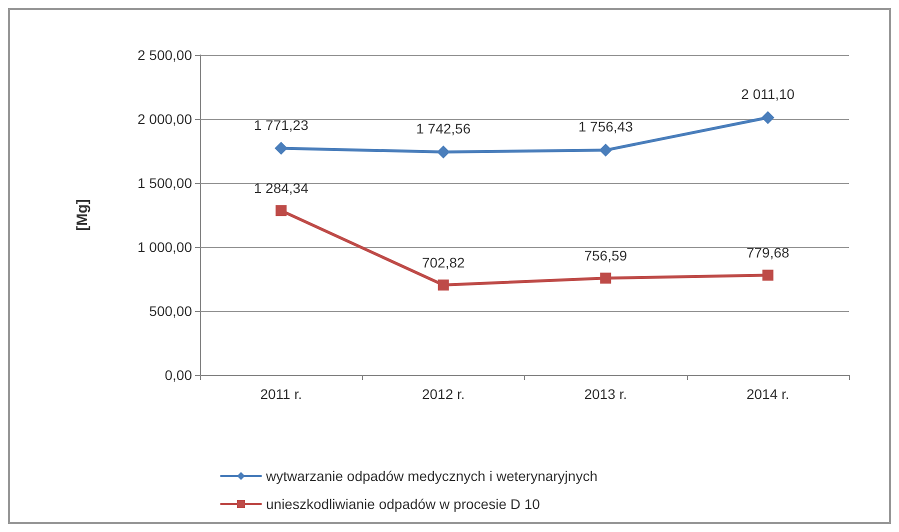  Describe the element at coordinates (281, 188) in the screenshot. I see `data-label: 1 284,34` at that location.